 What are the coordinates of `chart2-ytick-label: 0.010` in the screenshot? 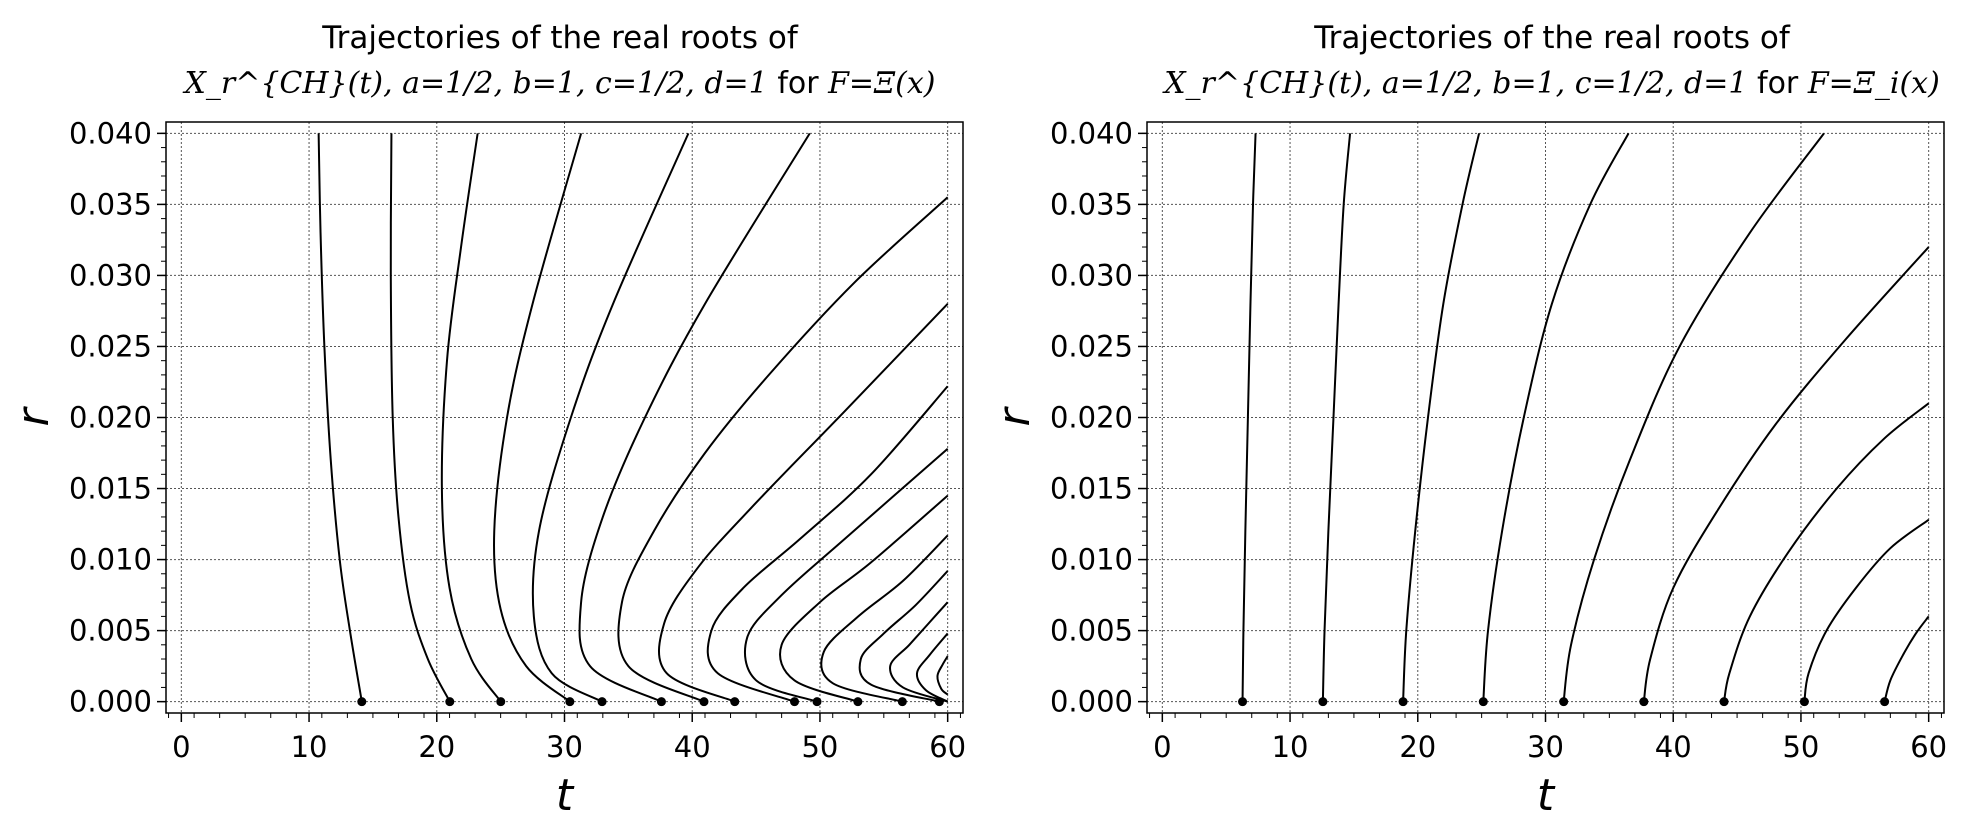 It's located at (1091, 560).